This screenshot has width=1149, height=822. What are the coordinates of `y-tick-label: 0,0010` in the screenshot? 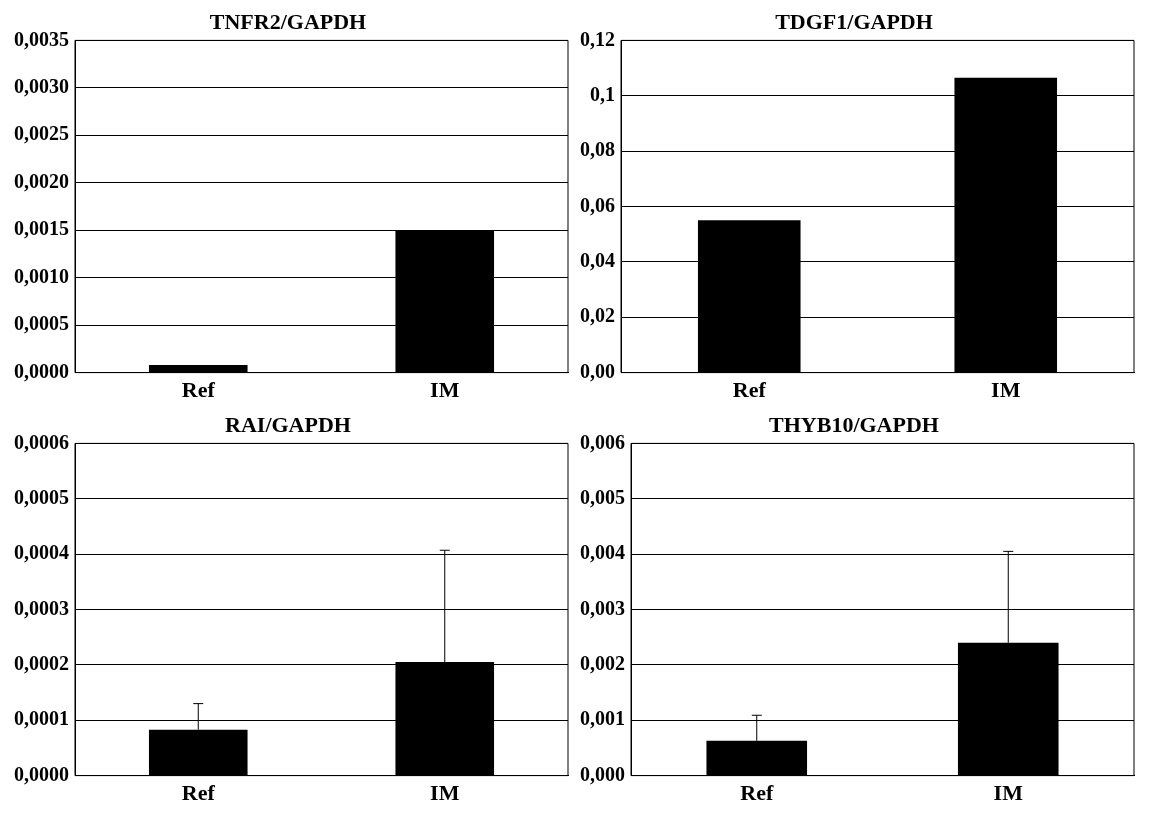 It's located at (41, 275).